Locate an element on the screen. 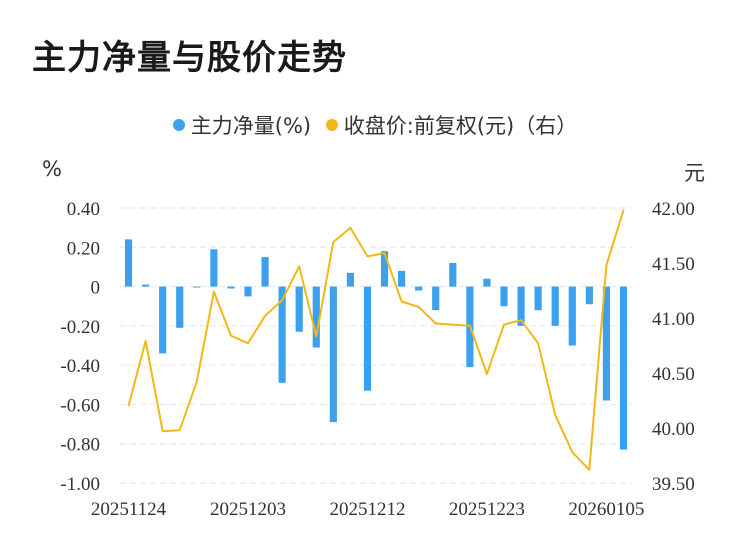 This screenshot has width=750, height=558. chart-title: 主力净量与股价走势 is located at coordinates (189, 58).